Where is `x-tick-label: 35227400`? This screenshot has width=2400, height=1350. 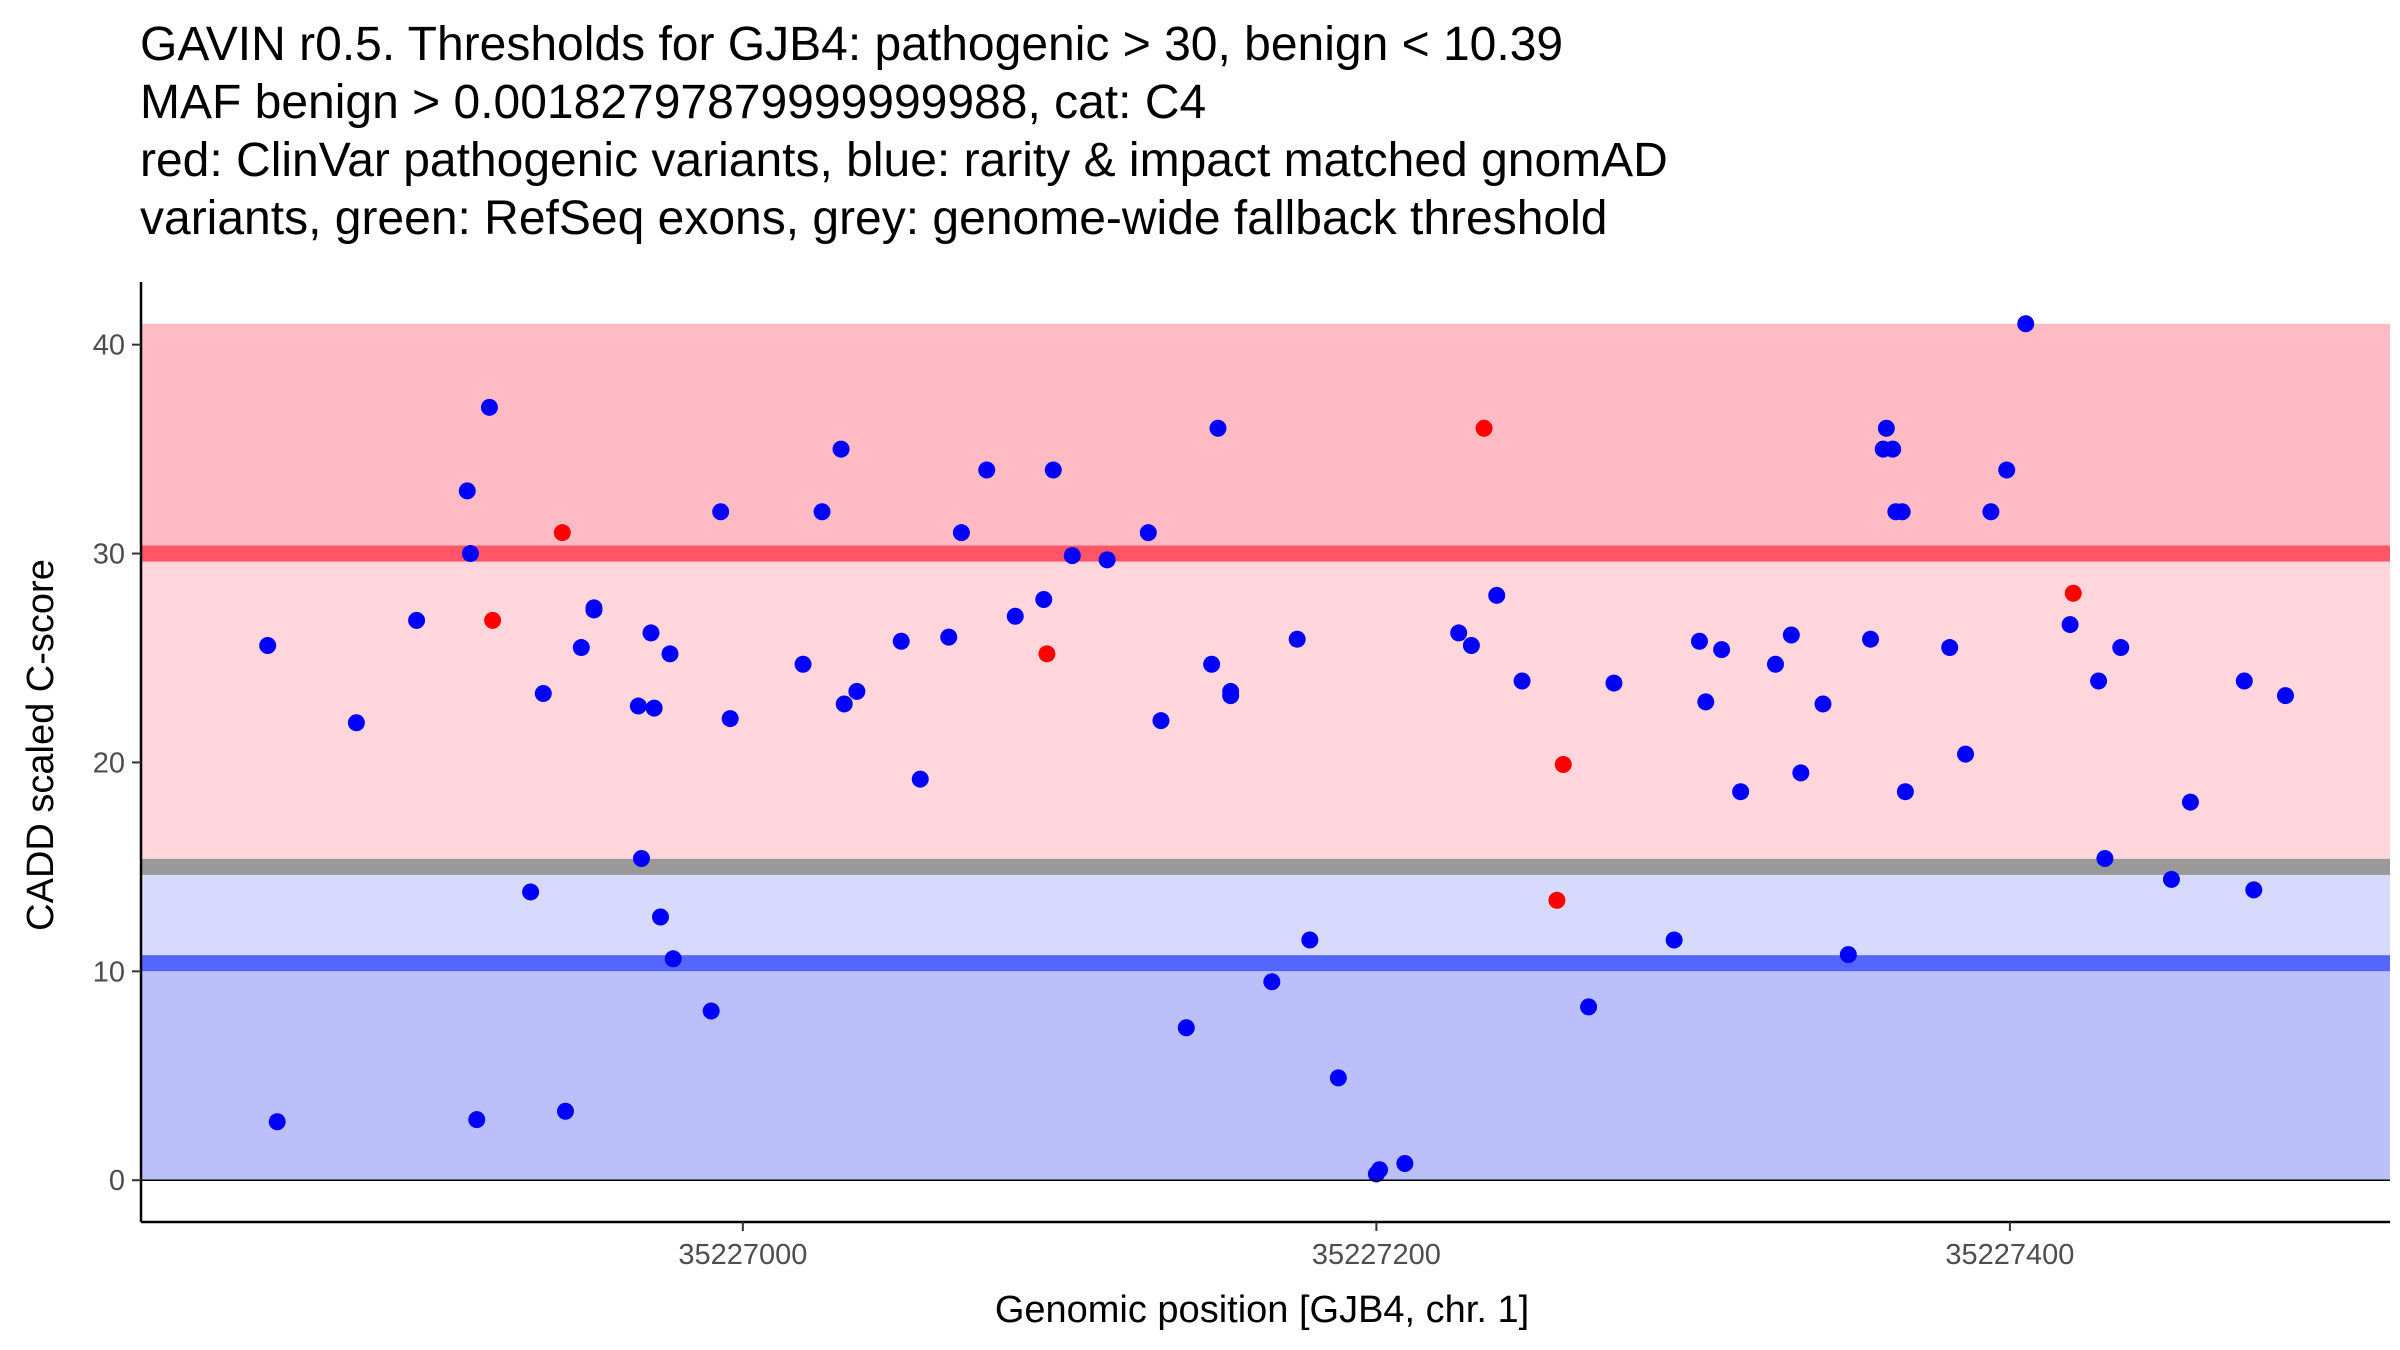 x-tick-label: 35227400 is located at coordinates (2009, 1255).